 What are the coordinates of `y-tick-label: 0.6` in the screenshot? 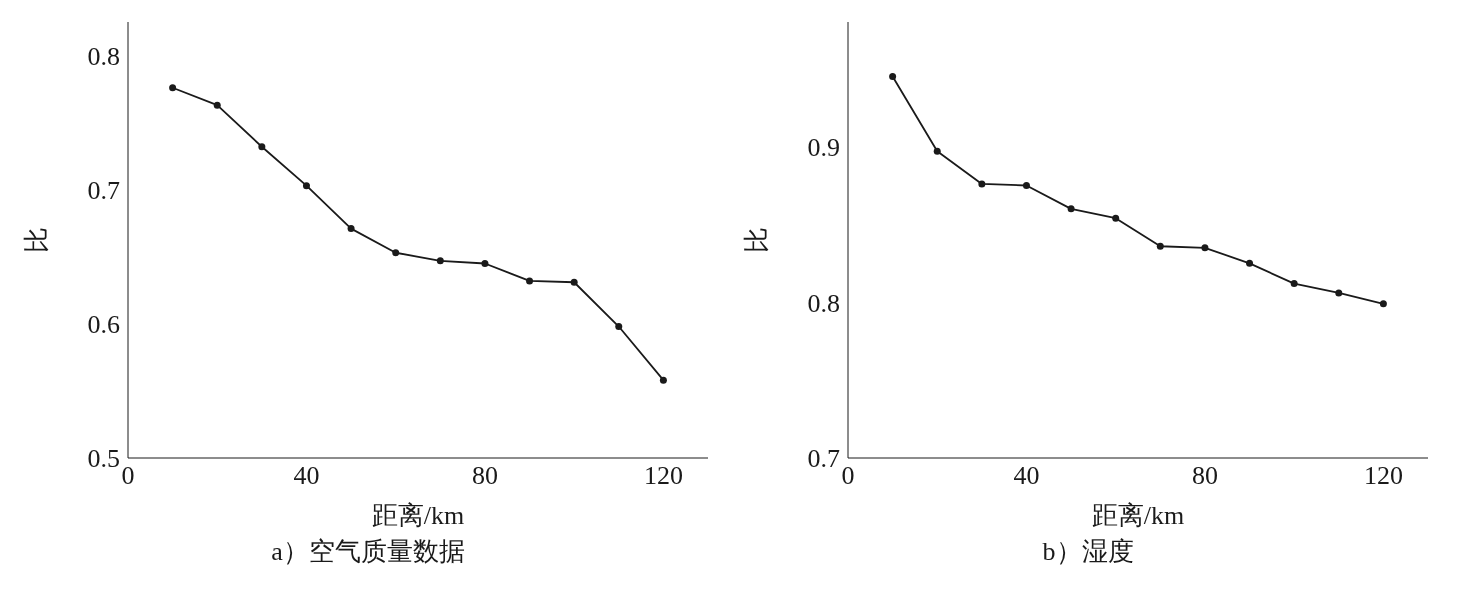 It's located at (103, 325).